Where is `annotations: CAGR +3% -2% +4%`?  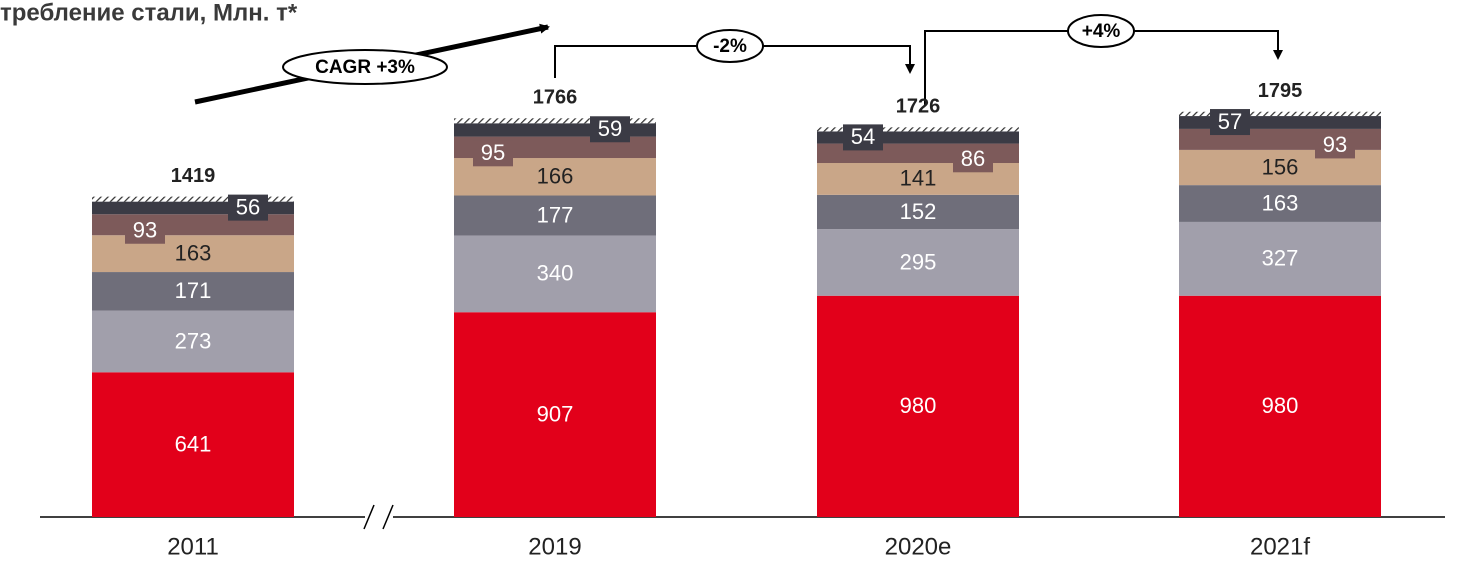 annotations: CAGR +3% -2% +4% is located at coordinates (738, 60).